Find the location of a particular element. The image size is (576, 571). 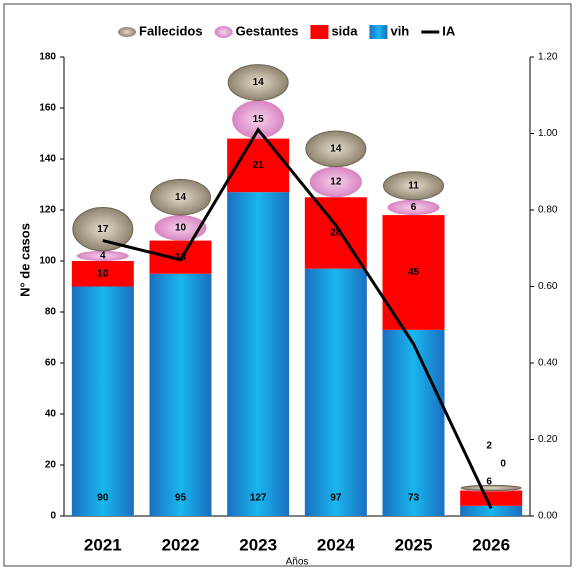

data-label: 45 is located at coordinates (414, 272).